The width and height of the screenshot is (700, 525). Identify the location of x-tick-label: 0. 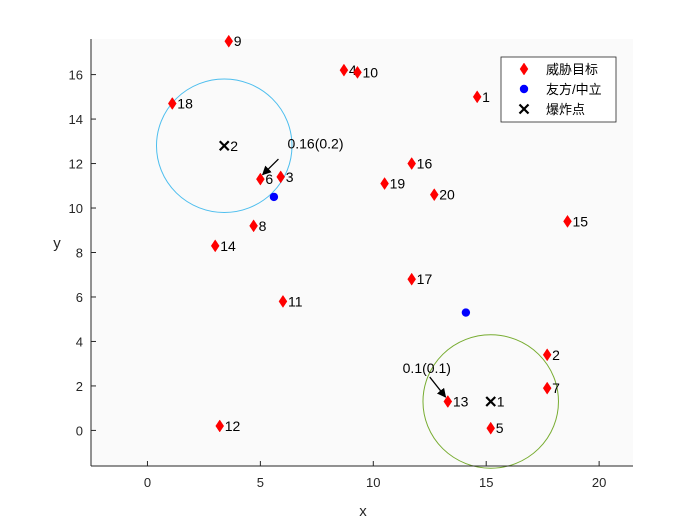
(147, 482).